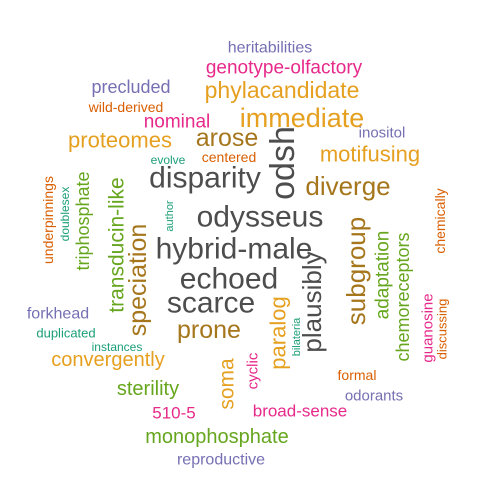 The image size is (500, 500). I want to click on word-discussing: discussing, so click(442, 329).